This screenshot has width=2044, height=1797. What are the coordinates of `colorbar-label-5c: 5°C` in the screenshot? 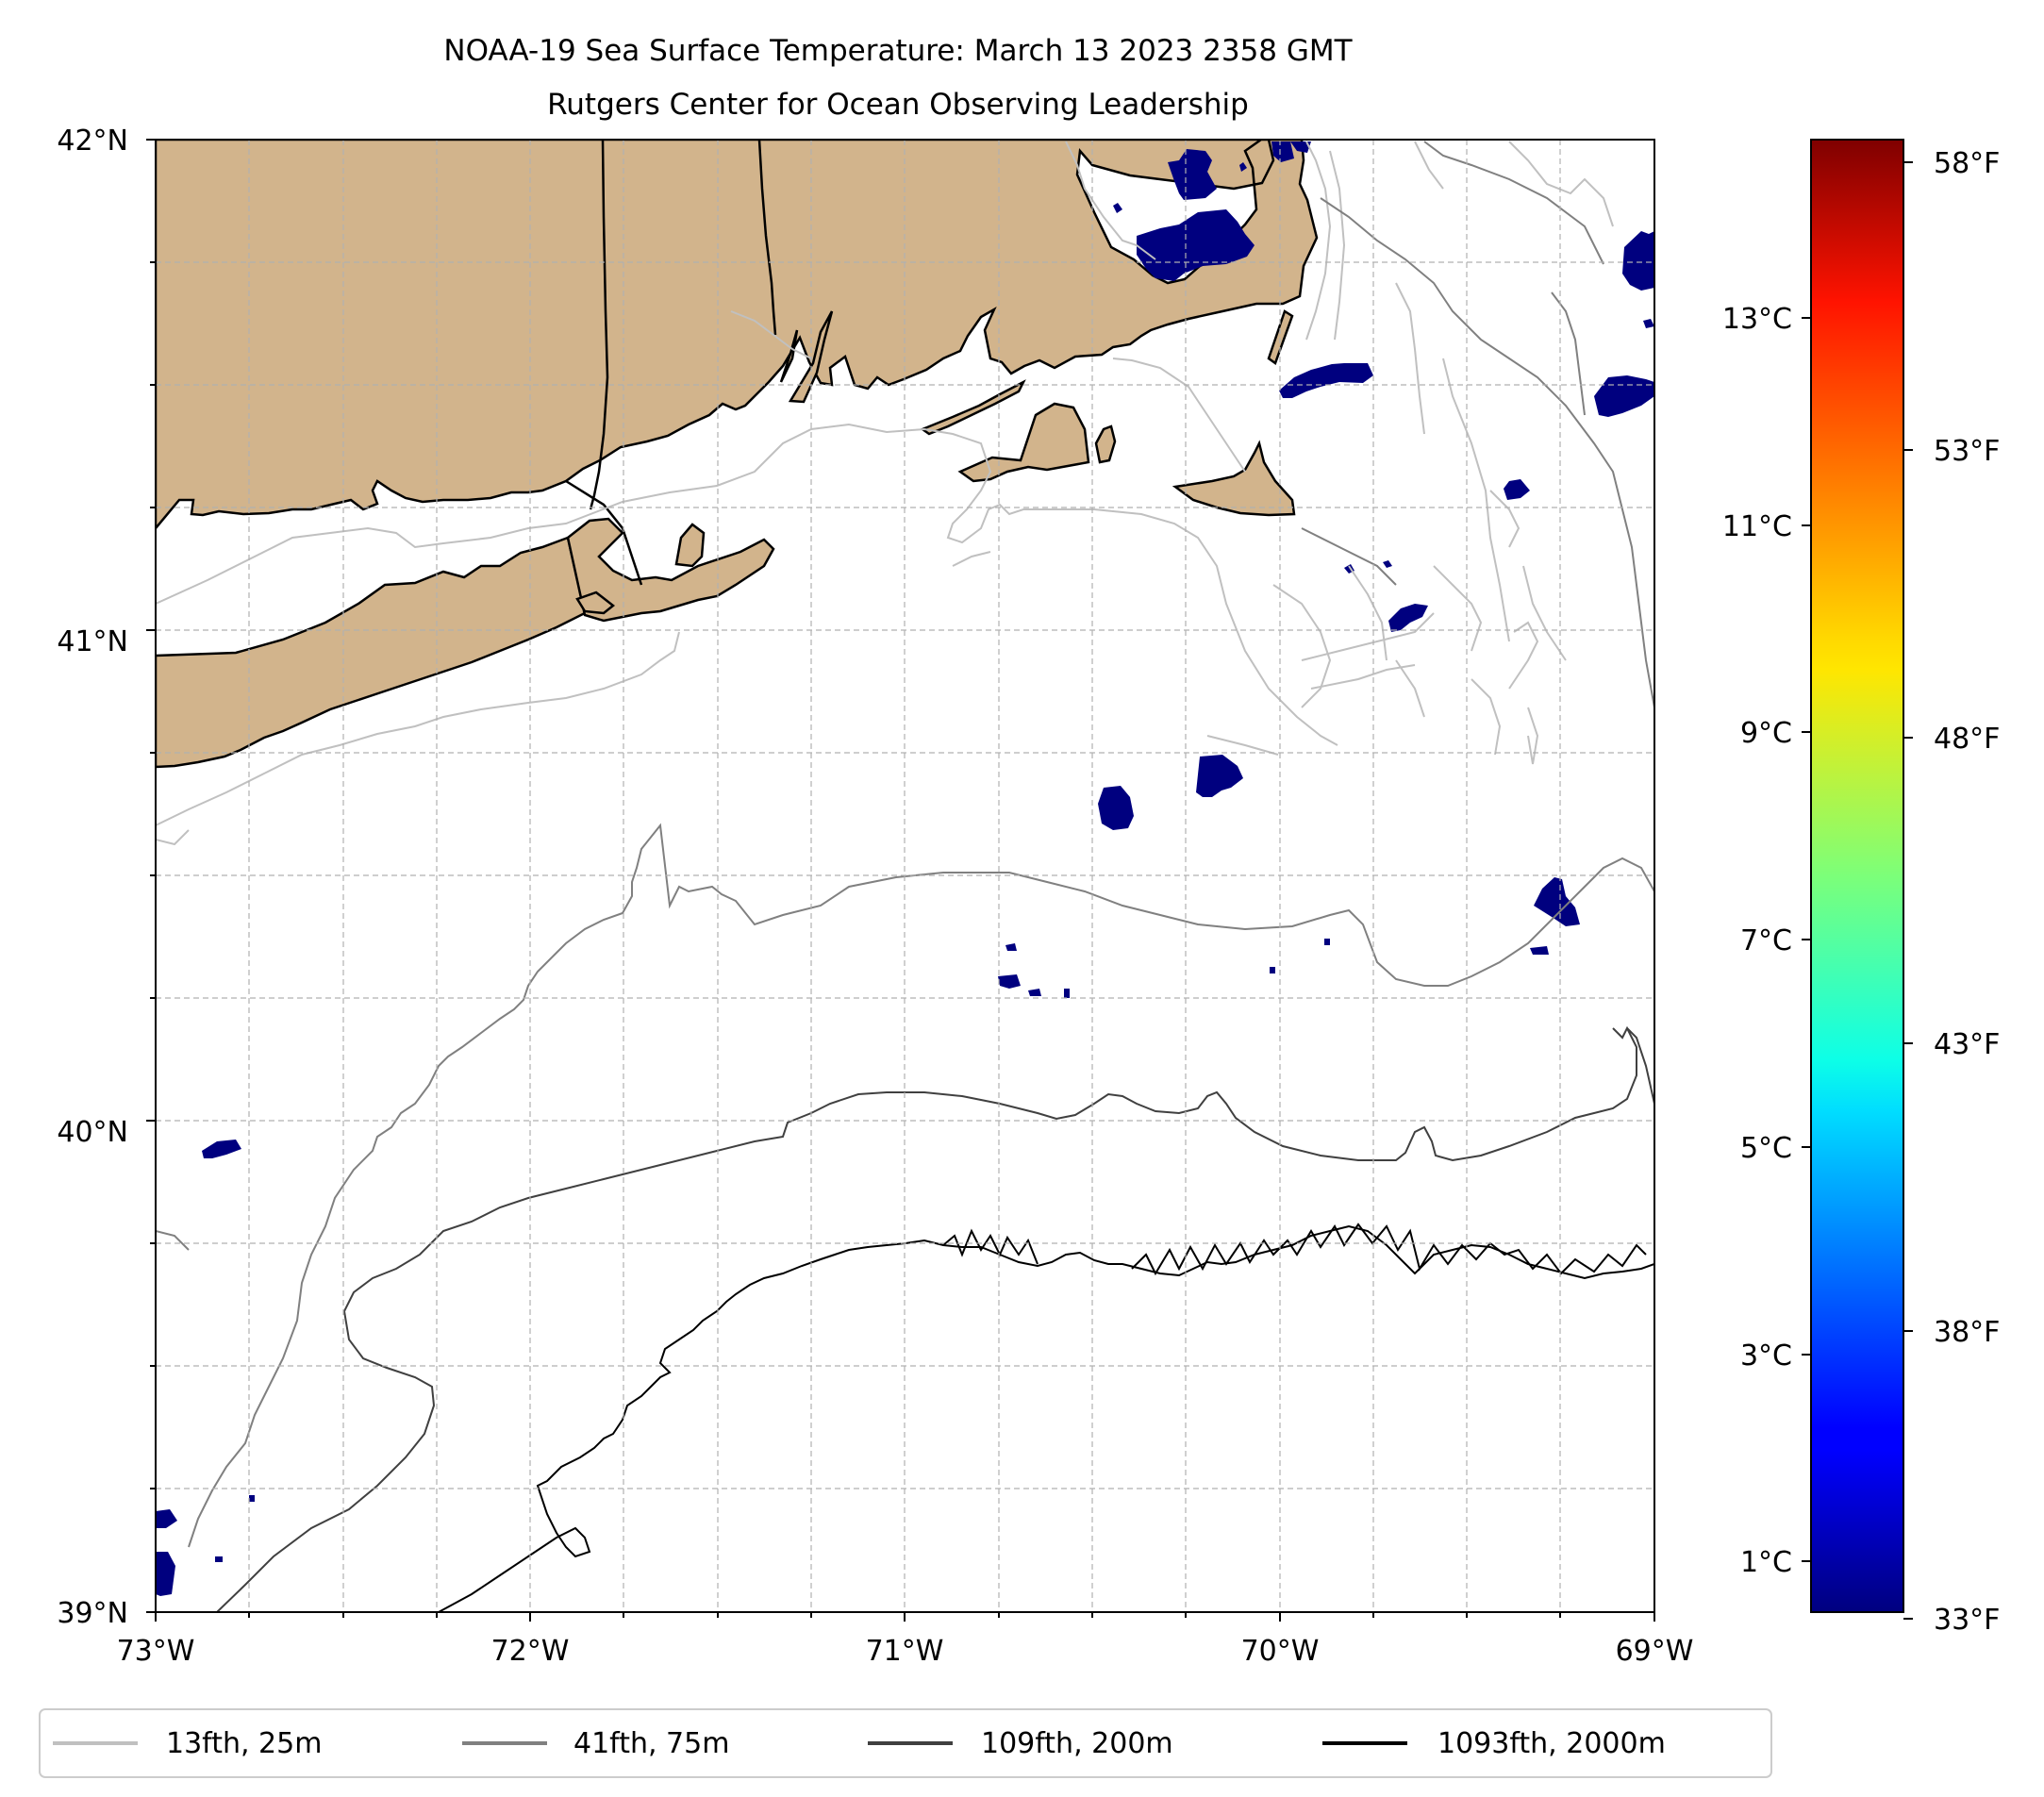 It's located at (1766, 1148).